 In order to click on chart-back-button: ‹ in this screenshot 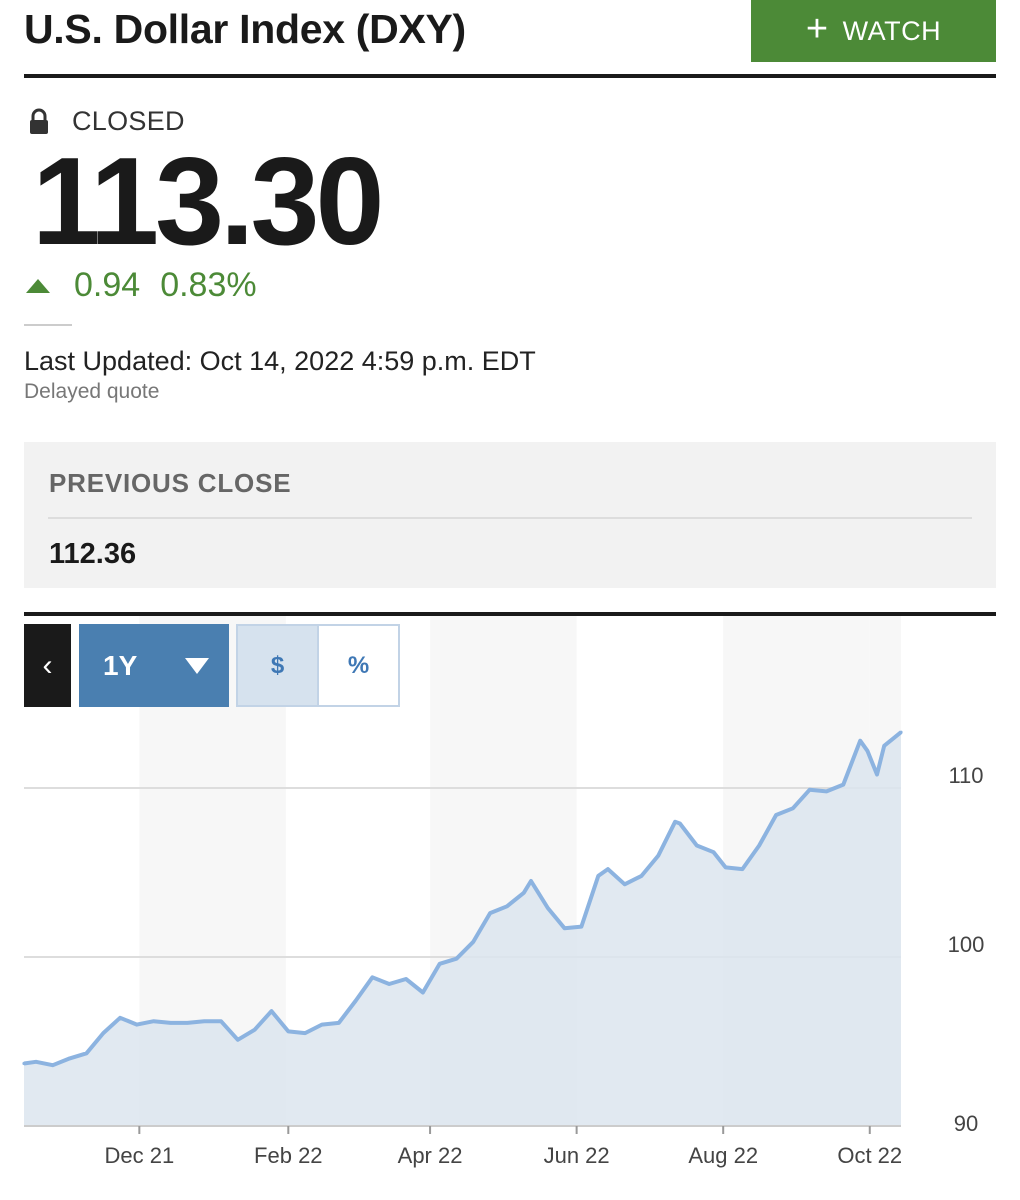, I will do `click(47, 665)`.